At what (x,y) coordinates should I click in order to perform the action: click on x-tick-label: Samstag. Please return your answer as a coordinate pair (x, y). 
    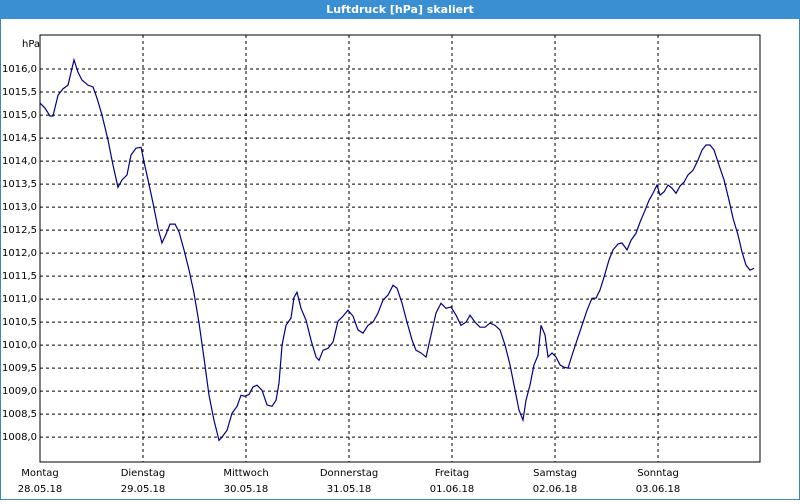
    Looking at the image, I should click on (555, 473).